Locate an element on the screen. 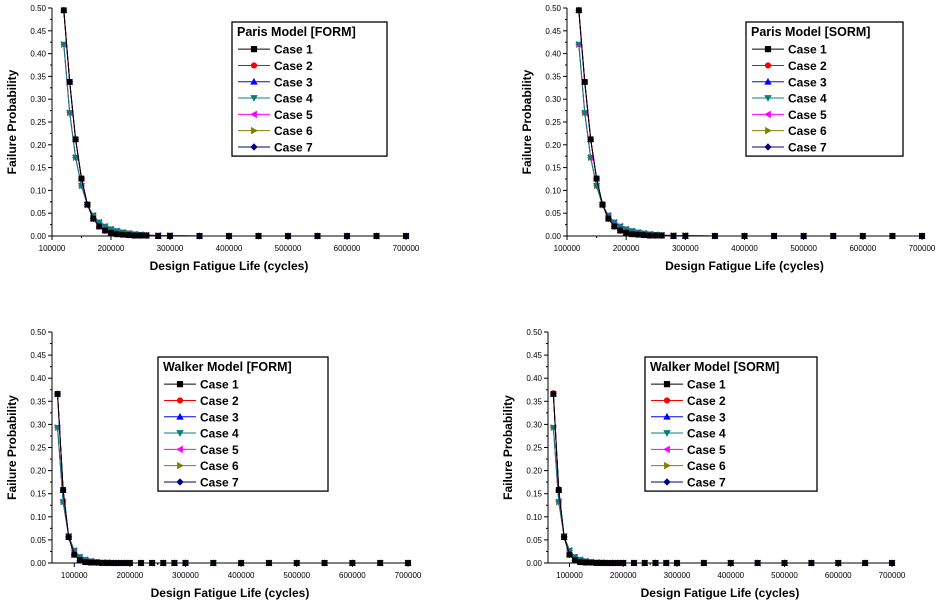 This screenshot has height=608, width=942. y-tick-label: 0.35 is located at coordinates (38, 76).